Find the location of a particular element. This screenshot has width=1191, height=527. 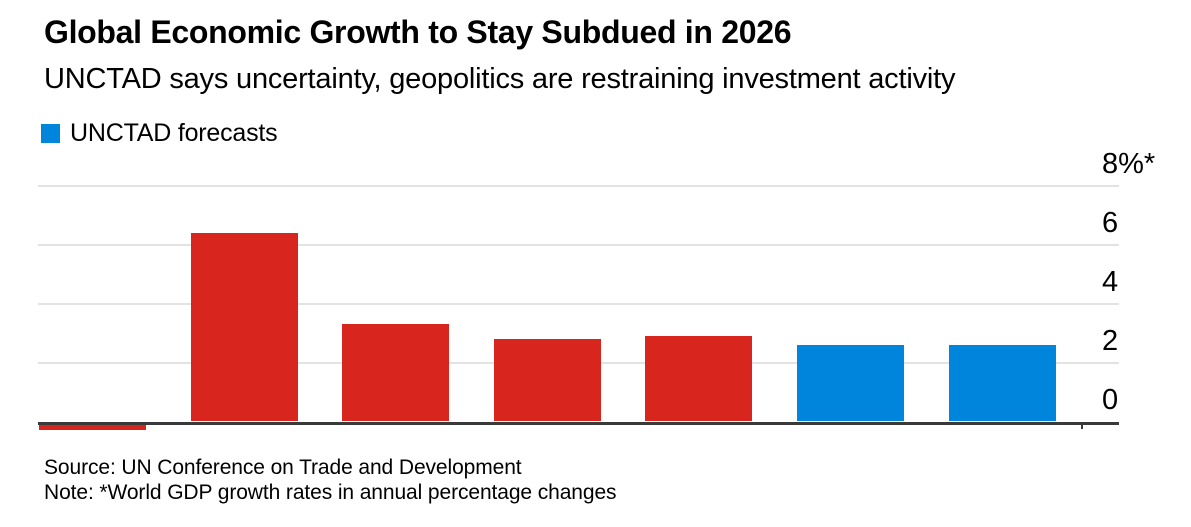

y-axis-tick-label: 8%* is located at coordinates (1129, 164).